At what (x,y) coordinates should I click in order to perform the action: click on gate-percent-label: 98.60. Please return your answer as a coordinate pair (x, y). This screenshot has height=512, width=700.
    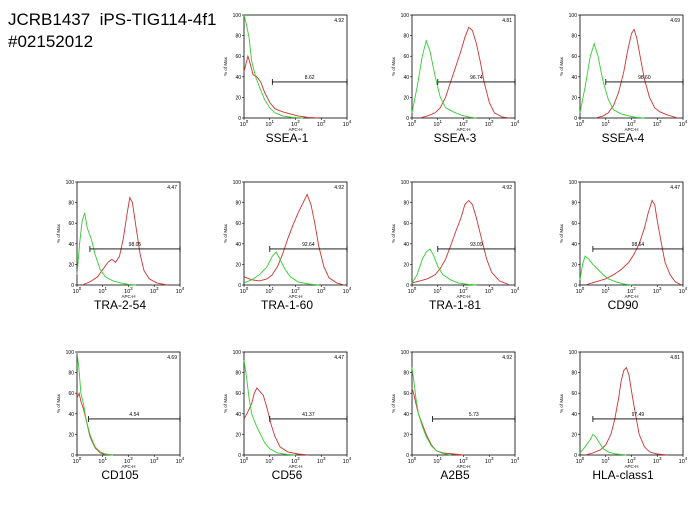
    Looking at the image, I should click on (644, 78).